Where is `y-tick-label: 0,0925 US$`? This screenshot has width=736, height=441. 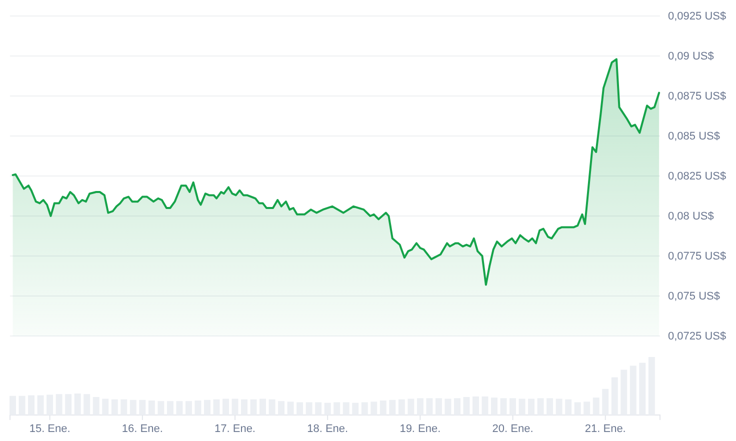
y-tick-label: 0,0925 US$ is located at coordinates (697, 16).